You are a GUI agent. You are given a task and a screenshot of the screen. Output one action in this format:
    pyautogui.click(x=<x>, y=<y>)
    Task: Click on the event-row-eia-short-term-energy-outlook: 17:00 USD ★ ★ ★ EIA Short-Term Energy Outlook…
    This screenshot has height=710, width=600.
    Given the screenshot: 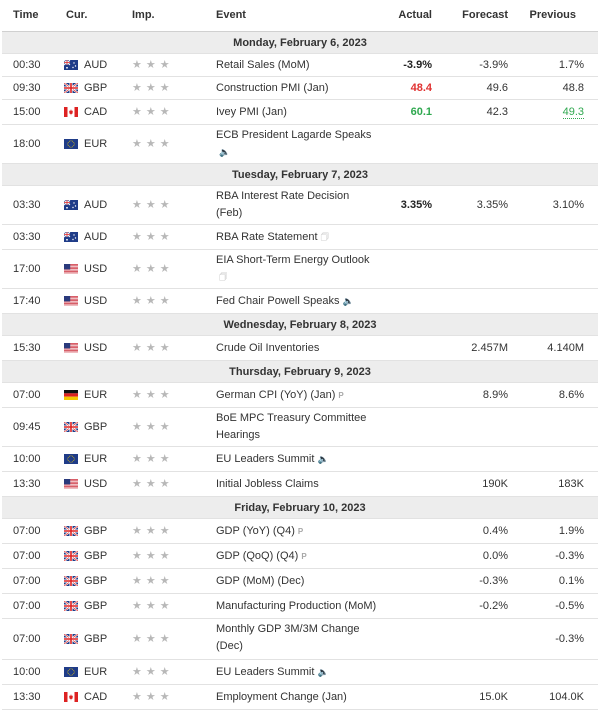 What is the action you would take?
    pyautogui.click(x=300, y=269)
    